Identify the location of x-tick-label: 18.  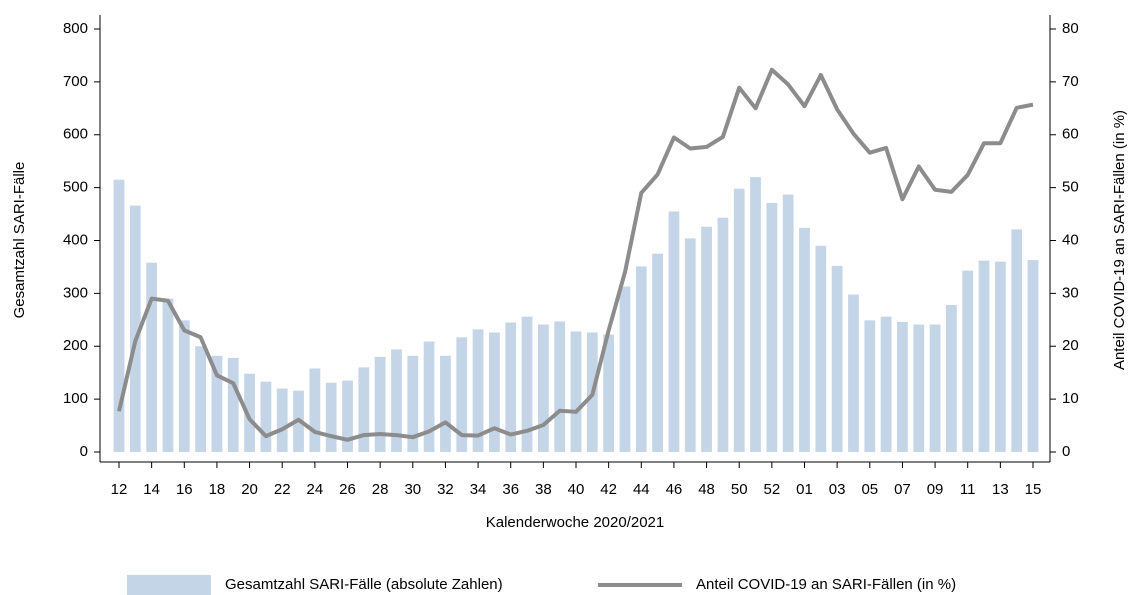
(217, 489).